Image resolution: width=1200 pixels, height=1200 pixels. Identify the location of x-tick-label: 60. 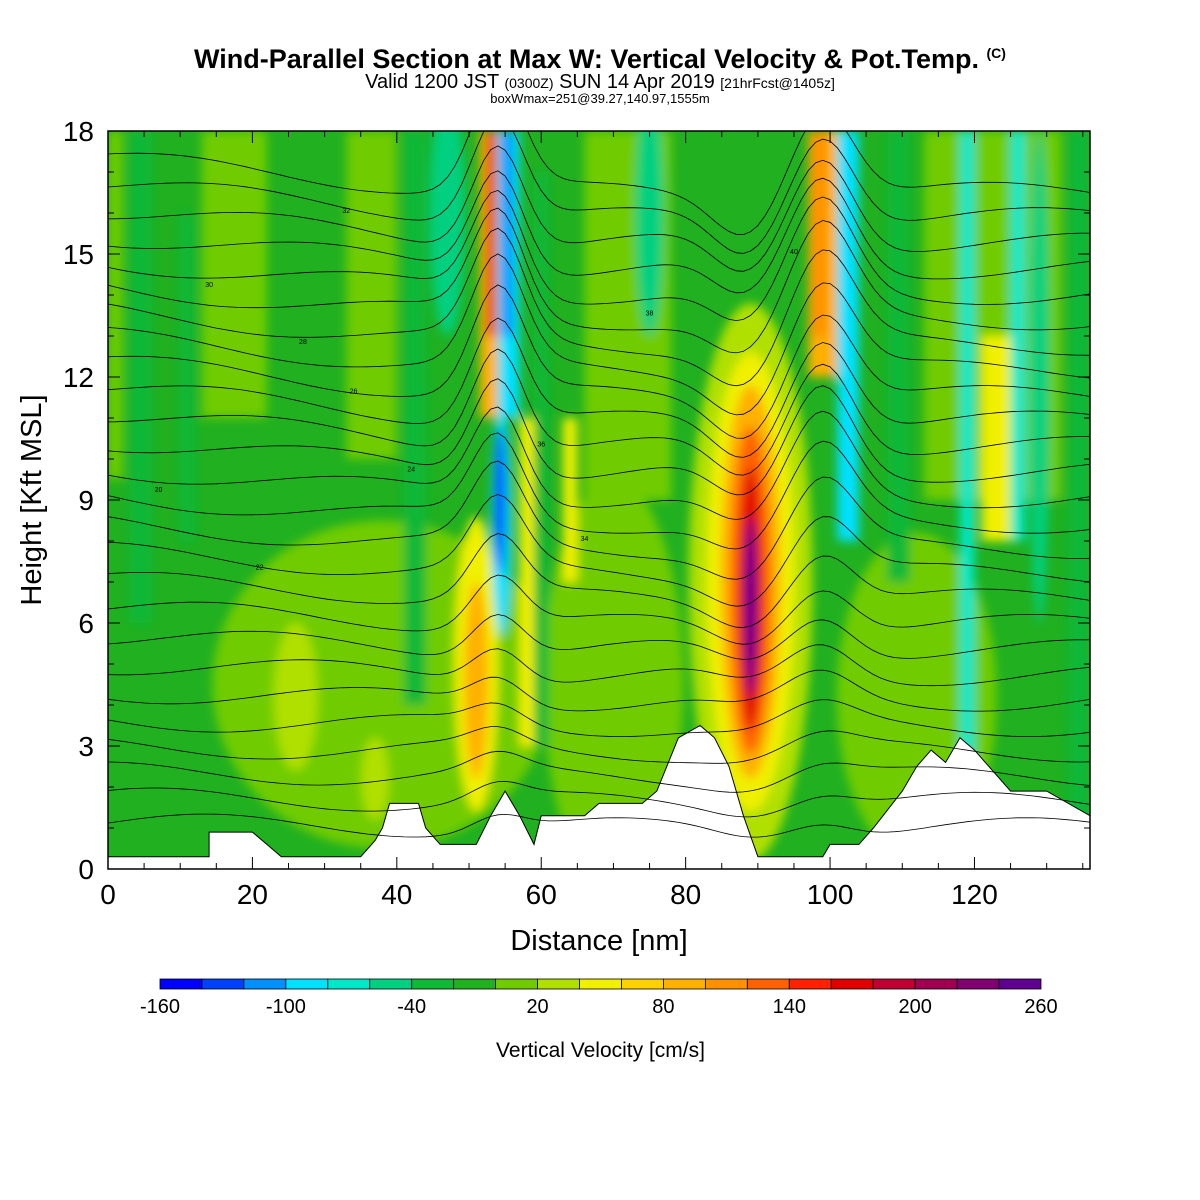
(541, 894).